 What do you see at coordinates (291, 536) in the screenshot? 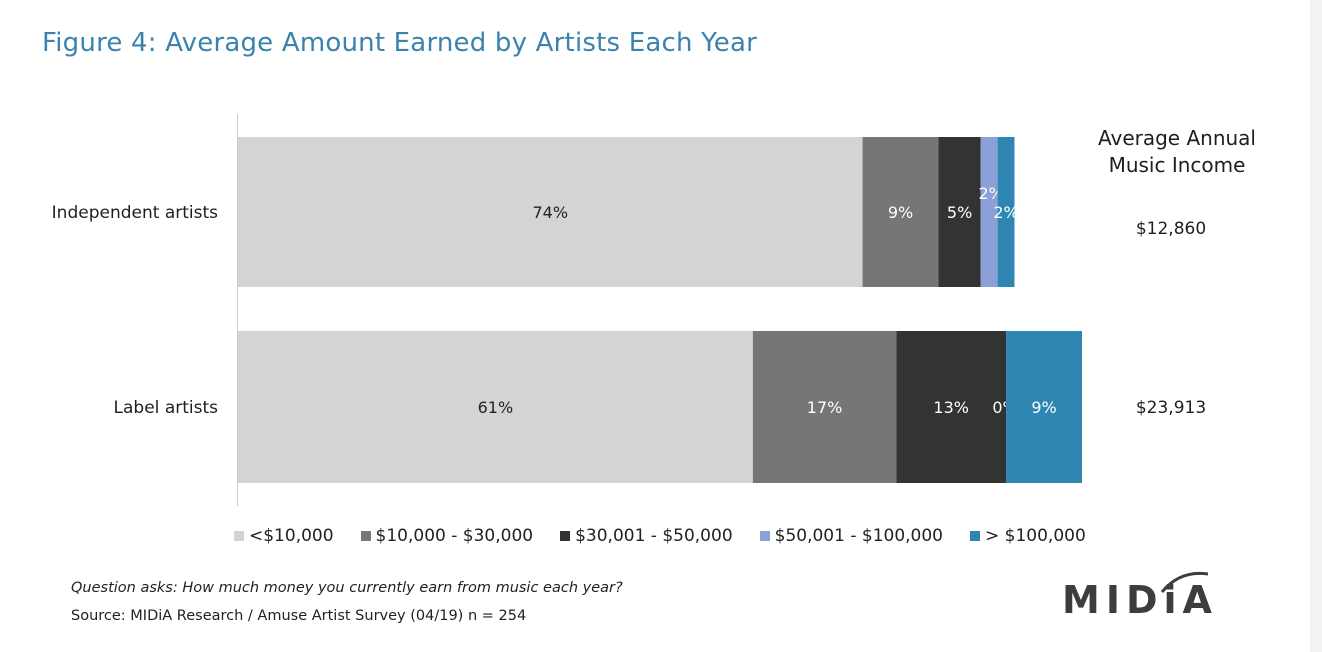
I see `legend-label: <$10,000` at bounding box center [291, 536].